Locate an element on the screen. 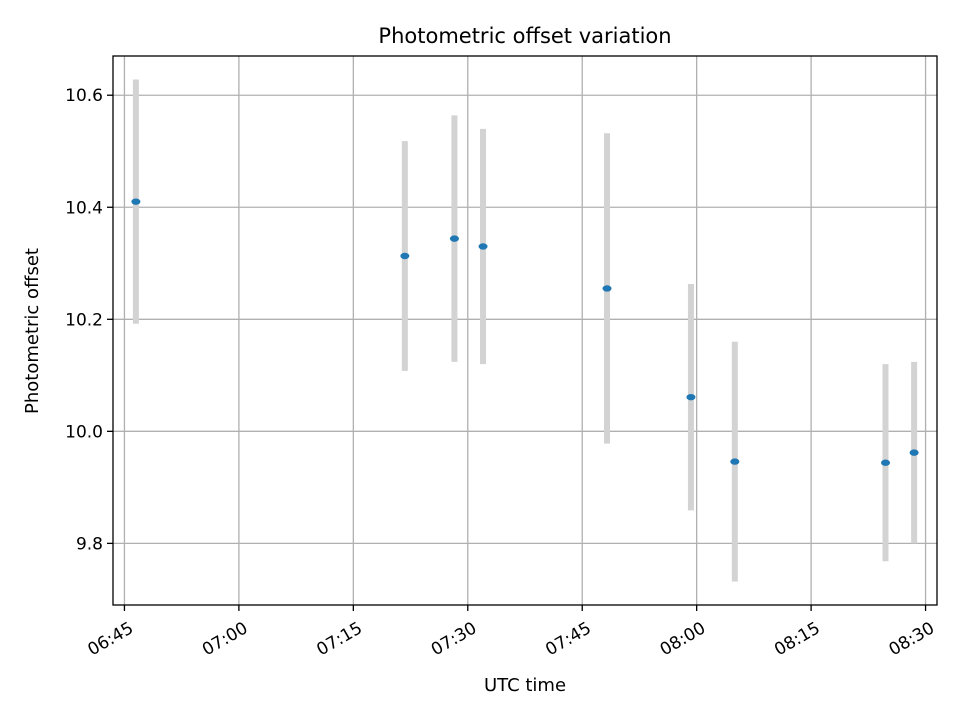  y-tick-label: 10.6 is located at coordinates (84, 96).